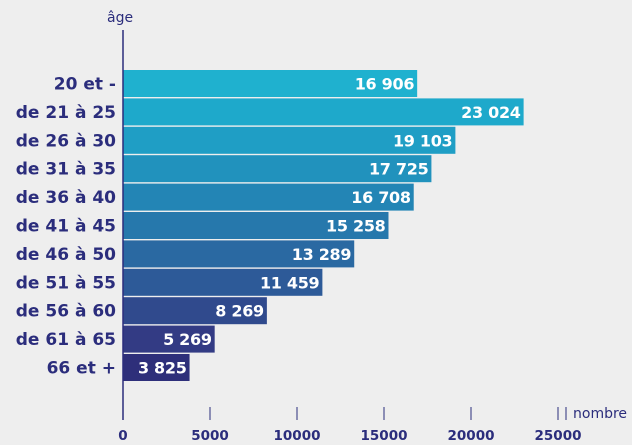  I want to click on category-label: de 21 à 25, so click(66, 113).